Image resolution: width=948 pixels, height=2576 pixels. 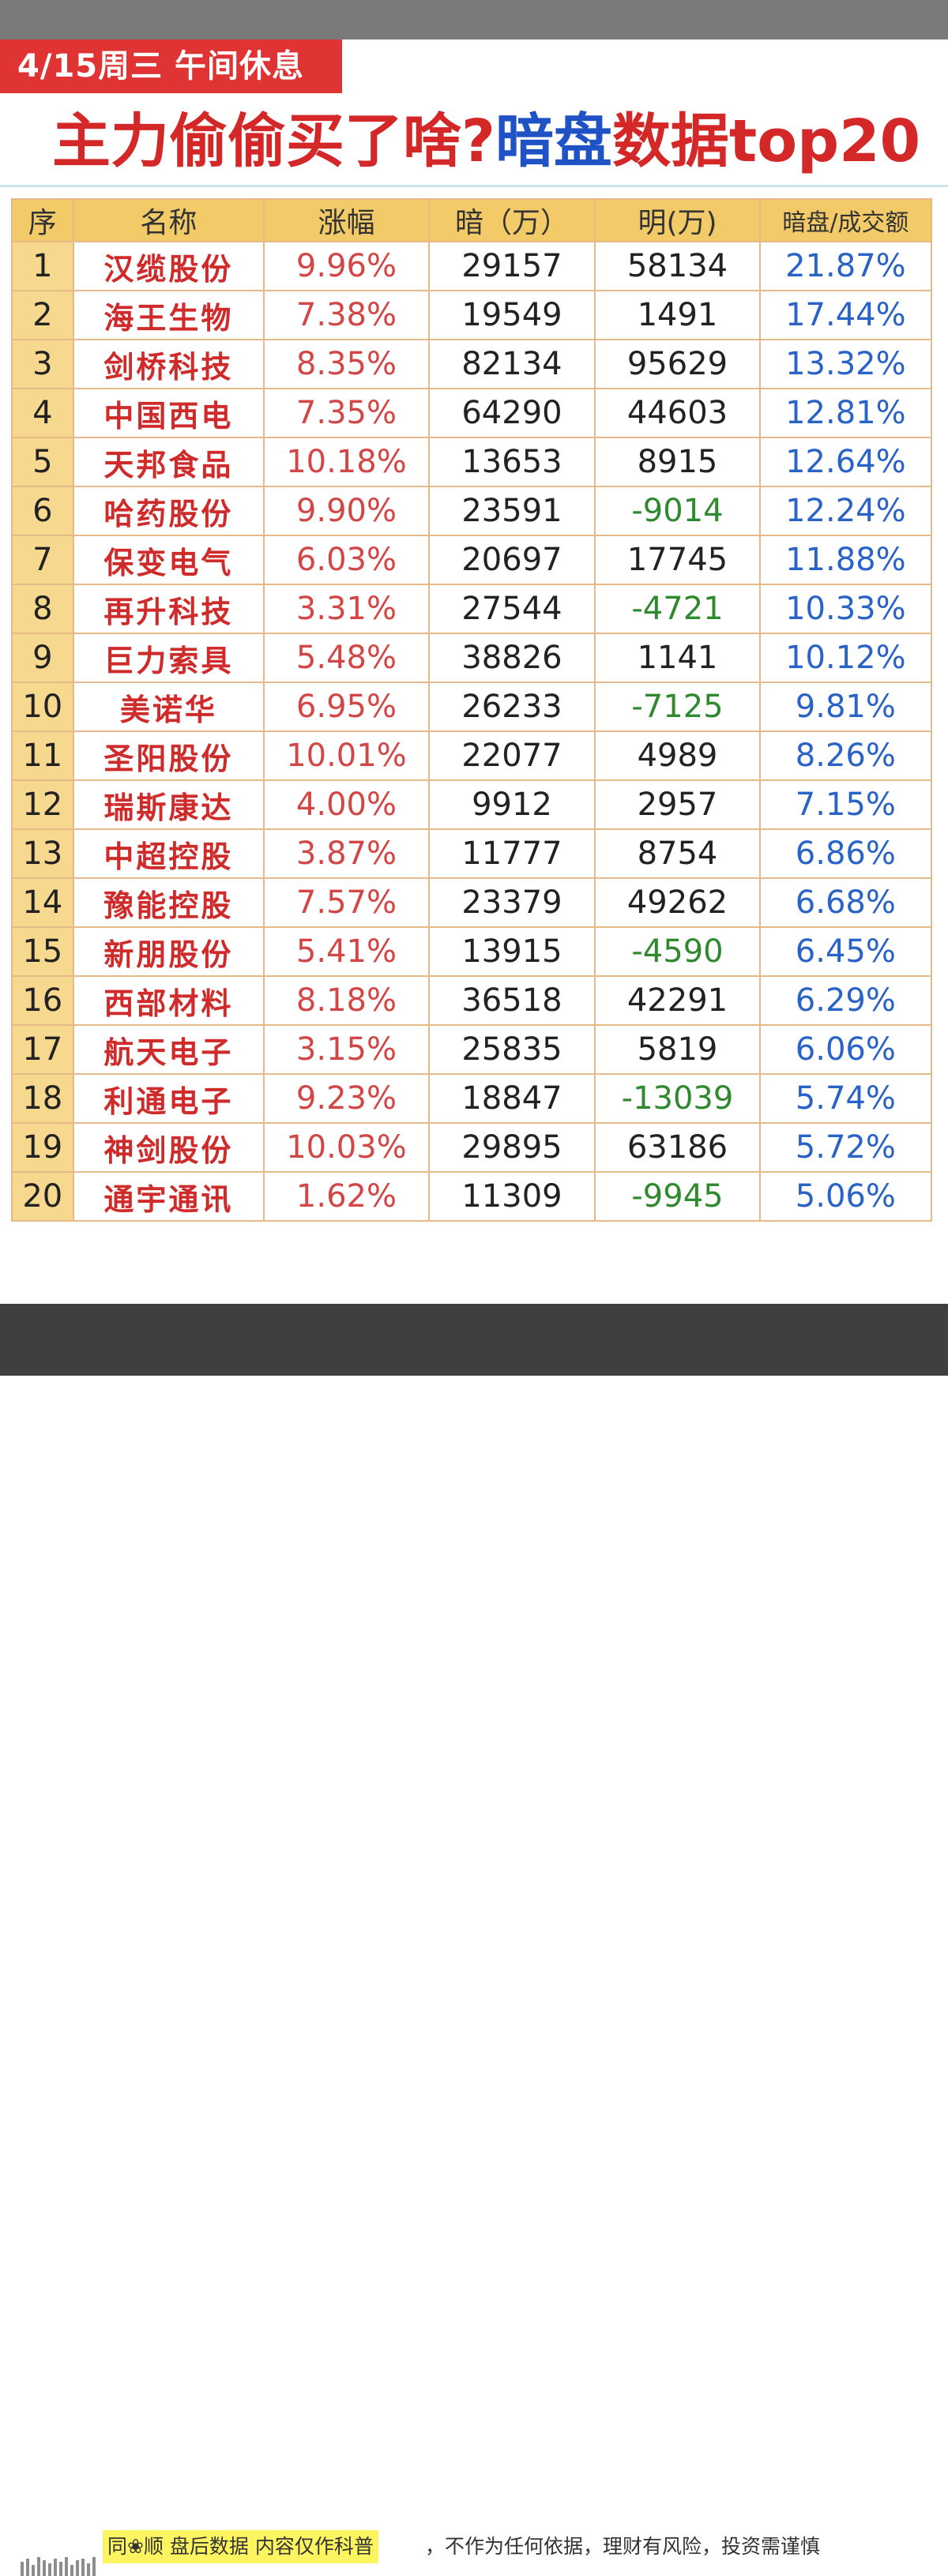 What do you see at coordinates (512, 804) in the screenshot?
I see `dark-pool-amount: 9912` at bounding box center [512, 804].